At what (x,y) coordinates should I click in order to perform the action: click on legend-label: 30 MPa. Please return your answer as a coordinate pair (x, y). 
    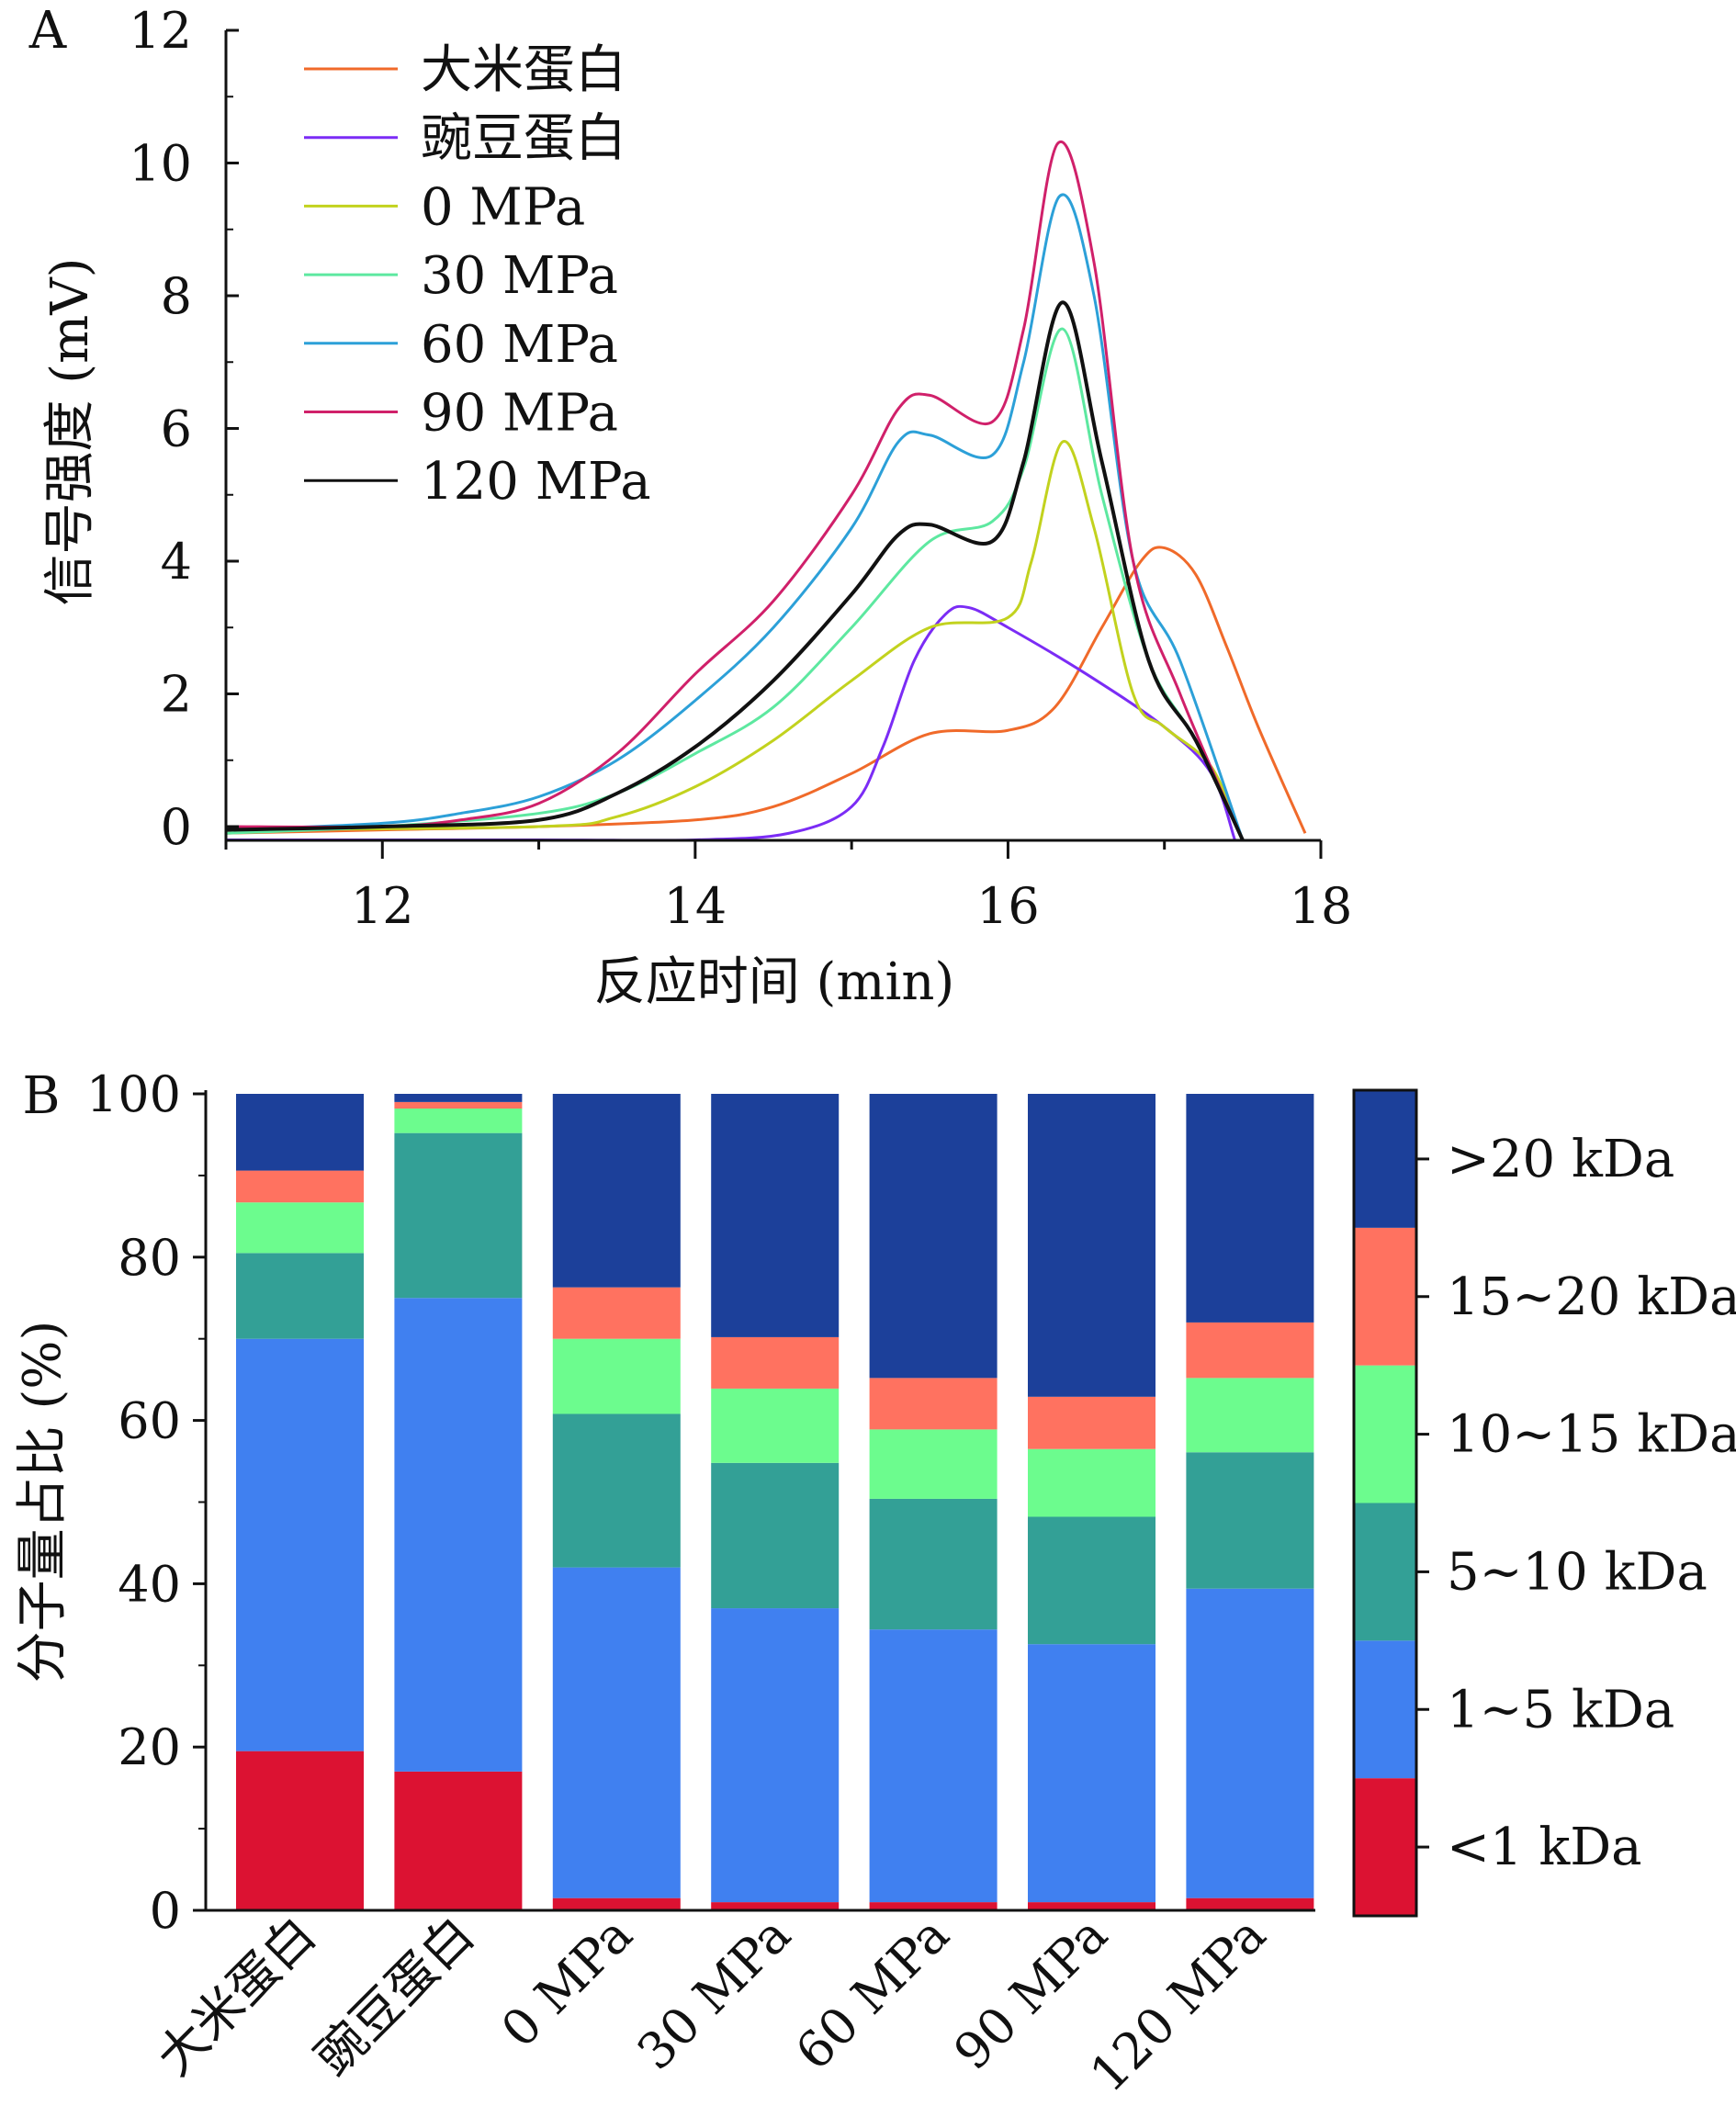
    Looking at the image, I should click on (519, 276).